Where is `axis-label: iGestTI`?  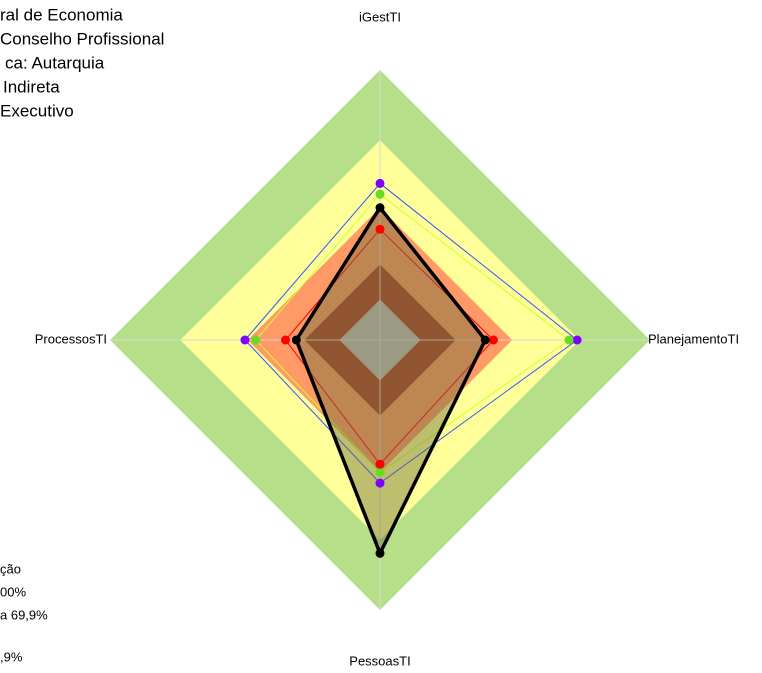
axis-label: iGestTI is located at coordinates (380, 16).